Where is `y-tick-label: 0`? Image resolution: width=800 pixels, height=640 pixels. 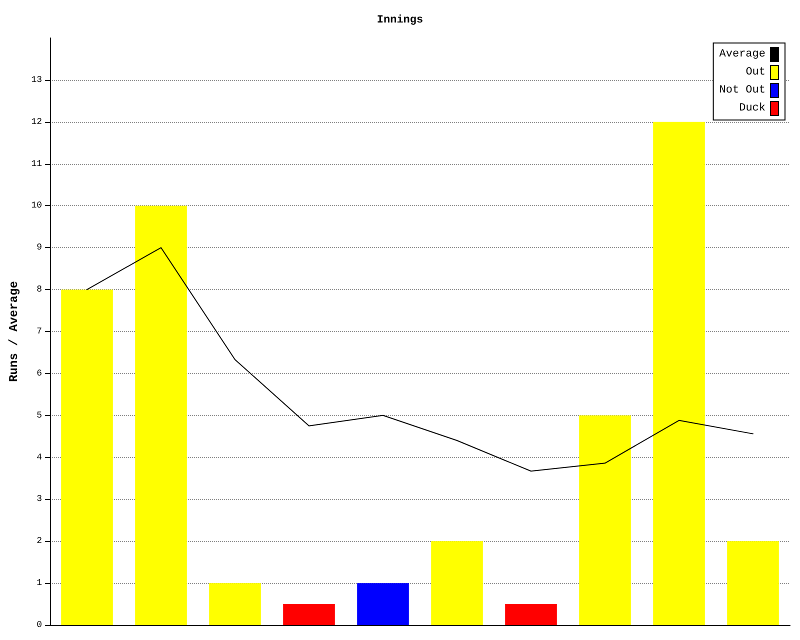
y-tick-label: 0 is located at coordinates (39, 625).